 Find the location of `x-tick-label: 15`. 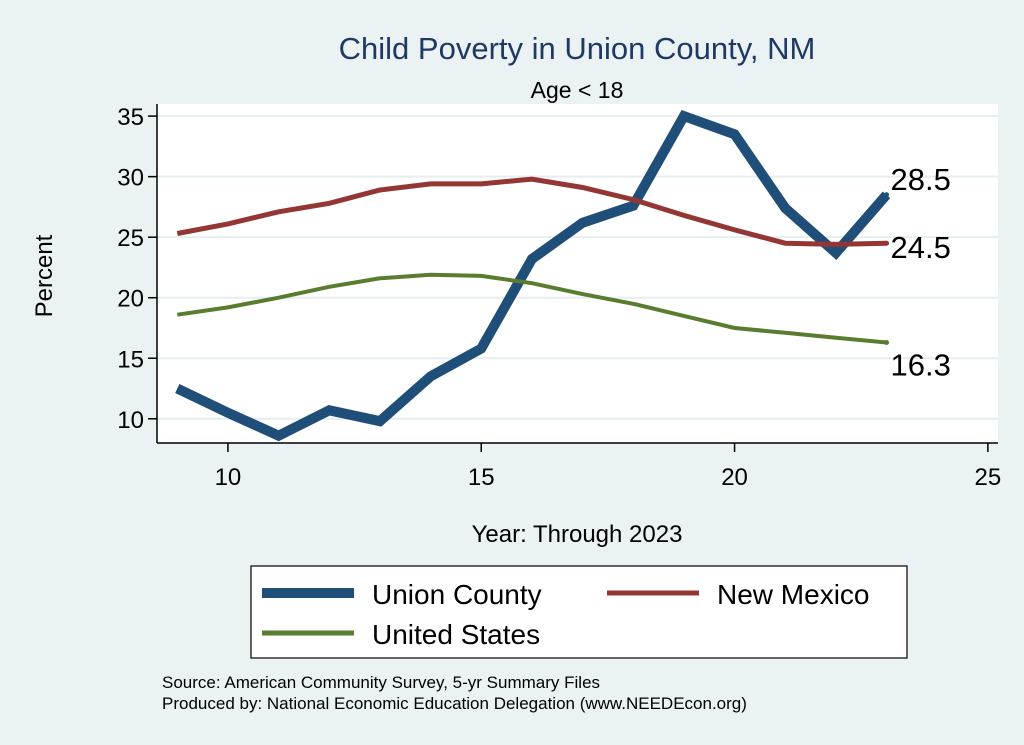

x-tick-label: 15 is located at coordinates (481, 477).